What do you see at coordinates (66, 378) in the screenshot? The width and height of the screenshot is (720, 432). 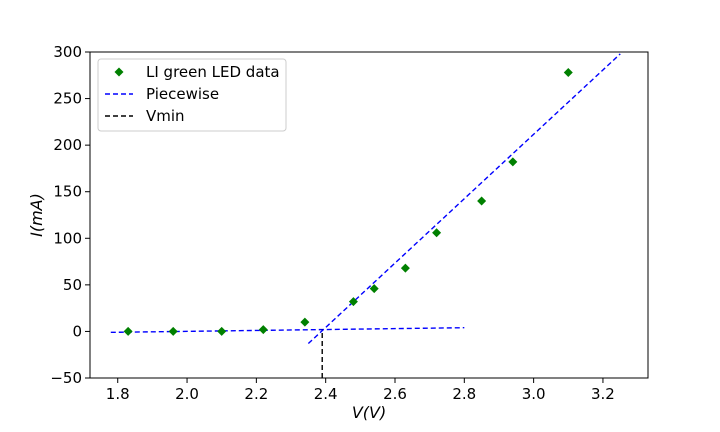 I see `y-tick-label: −50` at bounding box center [66, 378].